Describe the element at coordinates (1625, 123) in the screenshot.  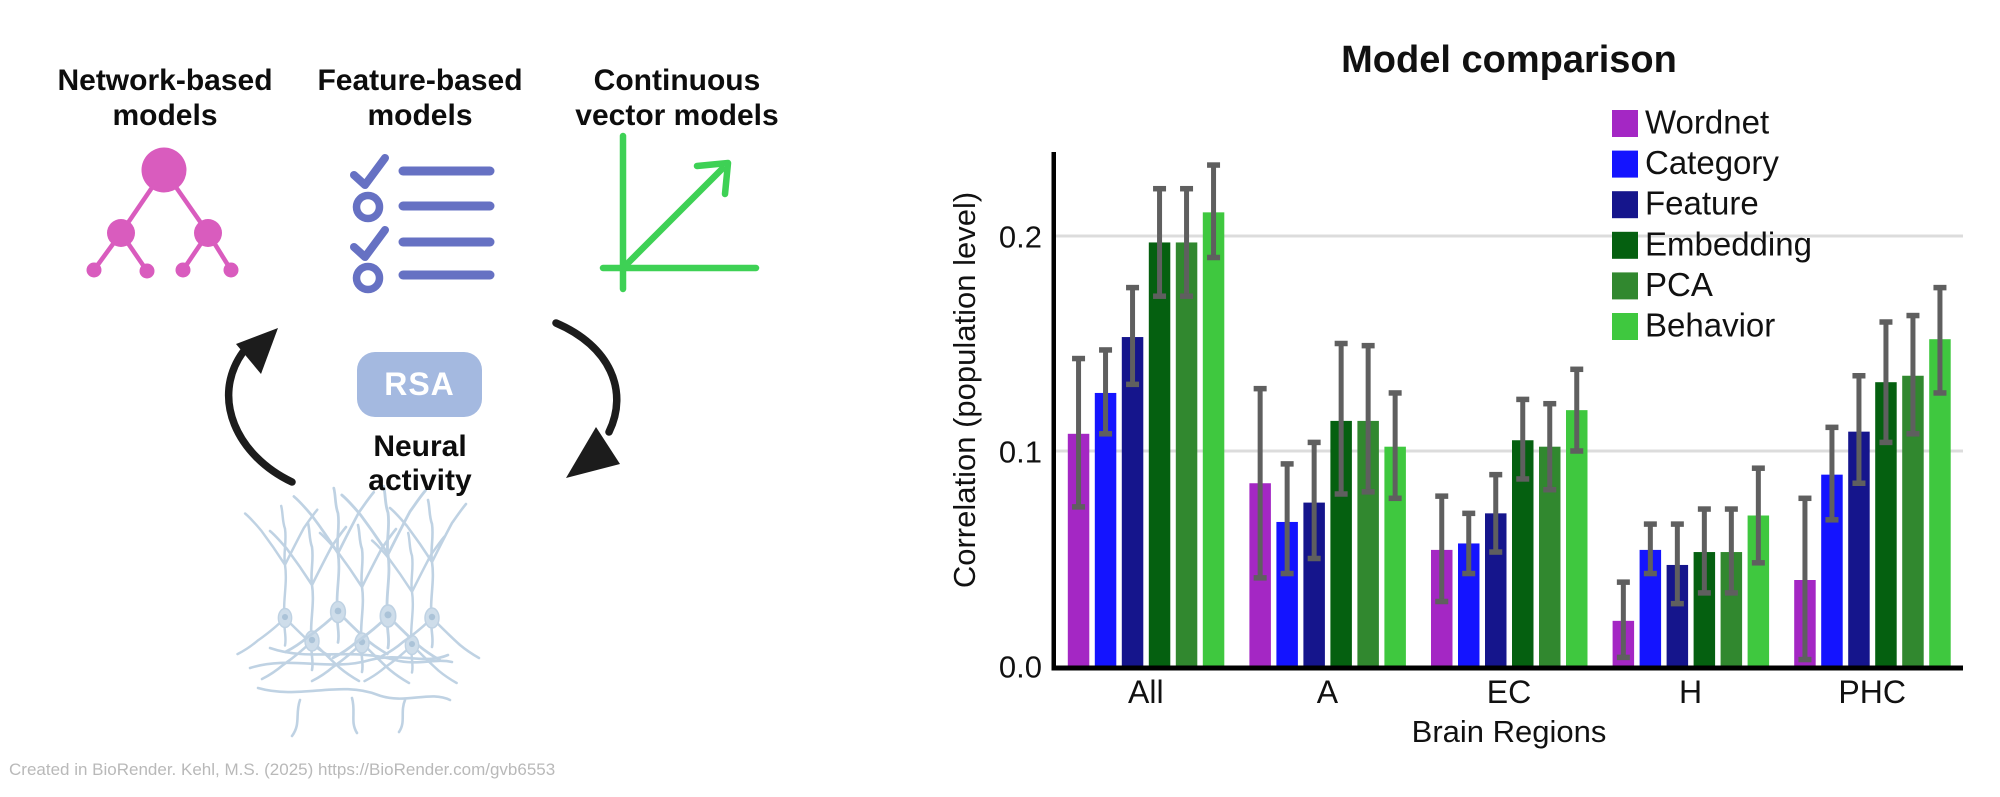
I see `legend-swatch-Wordnet` at that location.